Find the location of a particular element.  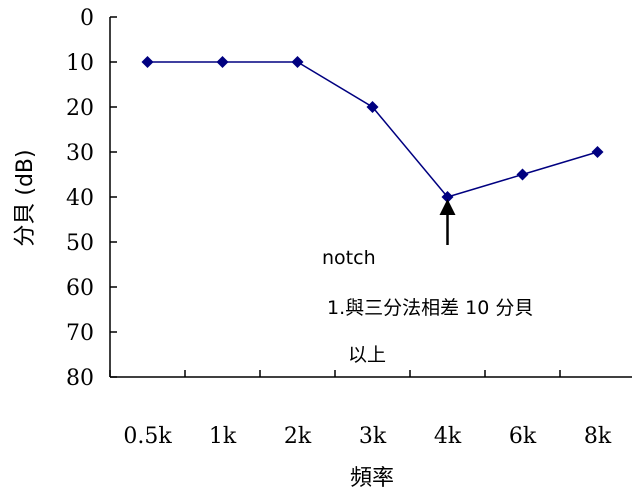

y-tick-label: 20 is located at coordinates (80, 108).